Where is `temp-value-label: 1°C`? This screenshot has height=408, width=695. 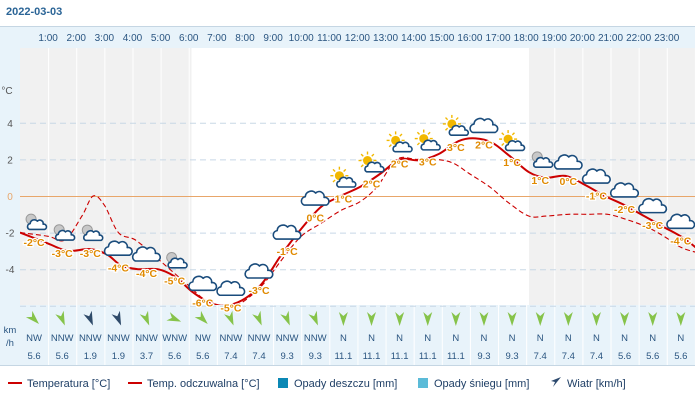 temp-value-label: 1°C is located at coordinates (540, 181).